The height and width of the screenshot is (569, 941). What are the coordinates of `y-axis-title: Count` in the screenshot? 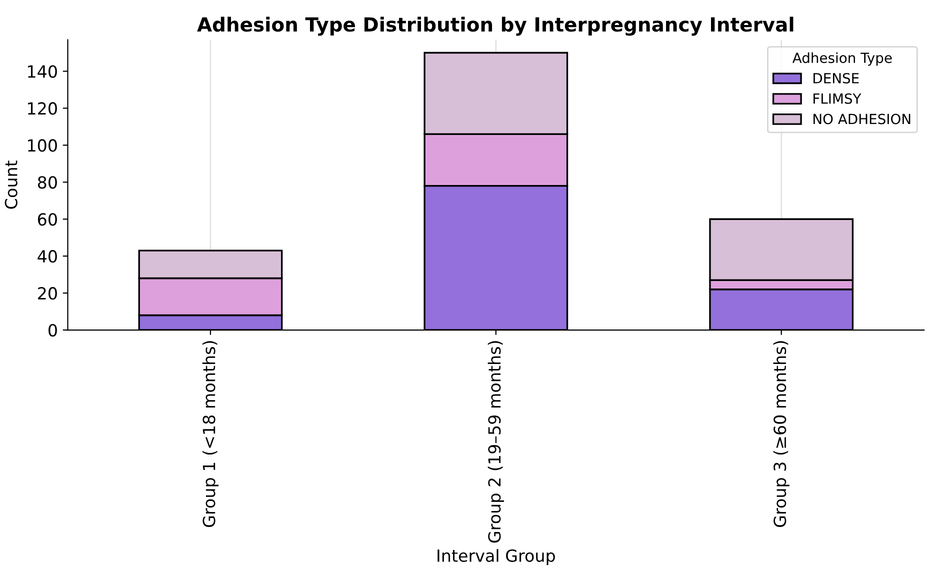 It's located at (11, 184).